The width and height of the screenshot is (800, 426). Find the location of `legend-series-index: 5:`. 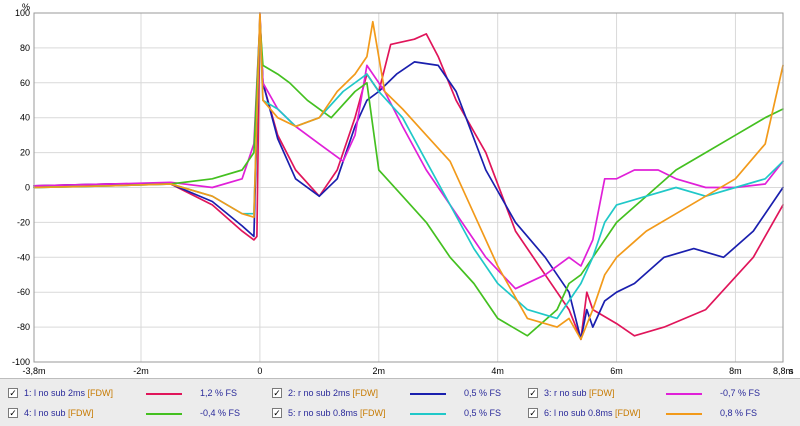

legend-series-index: 5: is located at coordinates (293, 413).